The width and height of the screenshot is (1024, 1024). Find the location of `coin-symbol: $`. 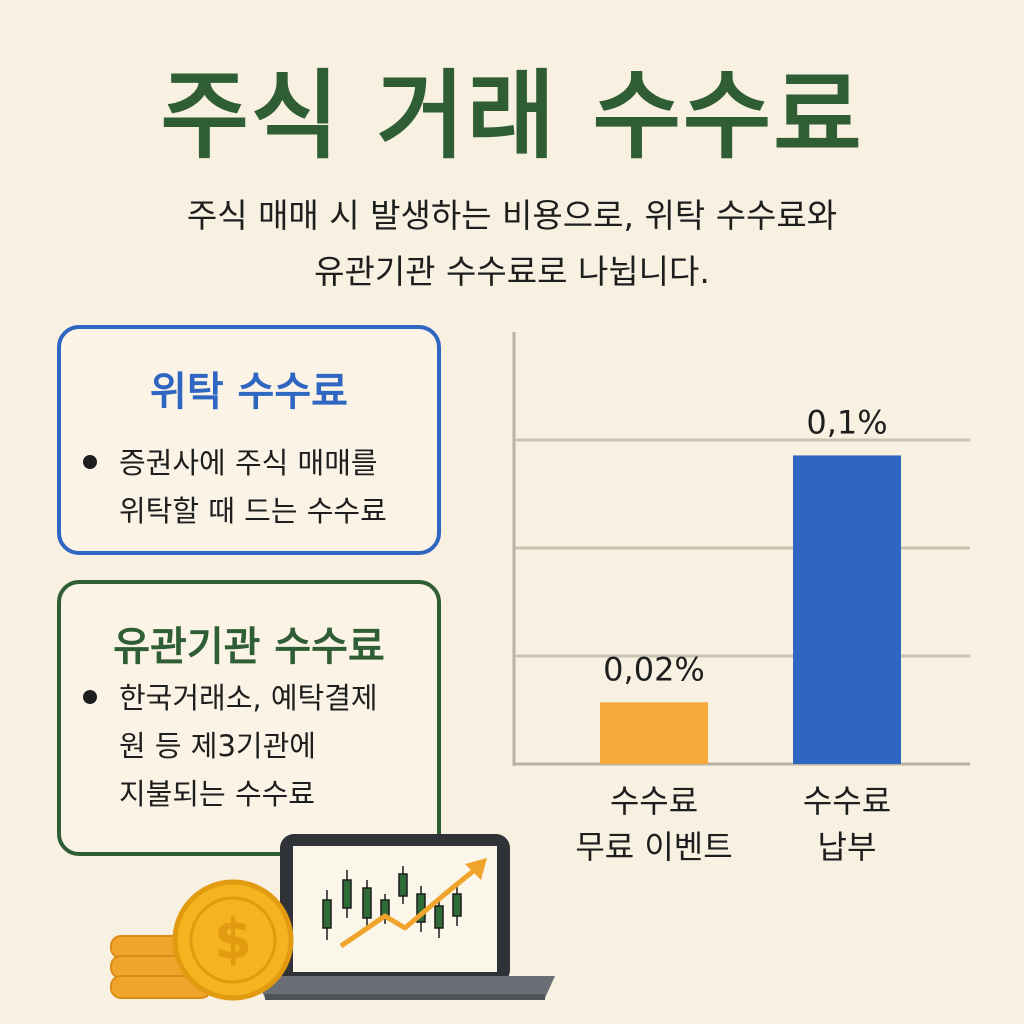

coin-symbol: $ is located at coordinates (233, 939).